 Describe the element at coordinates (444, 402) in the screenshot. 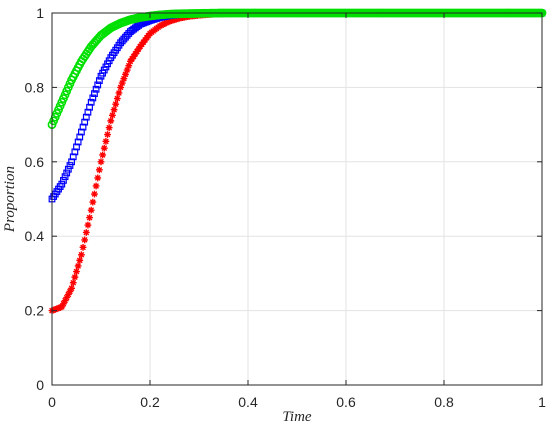

I see `x-tick-label: 0.8` at that location.